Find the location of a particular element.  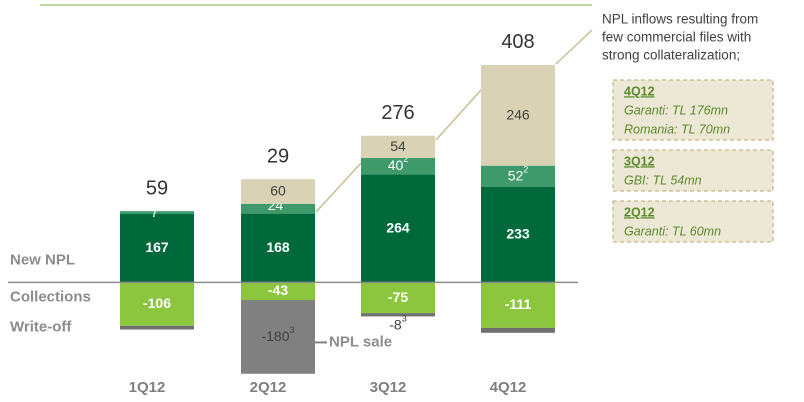

value-text: 40 is located at coordinates (396, 165).